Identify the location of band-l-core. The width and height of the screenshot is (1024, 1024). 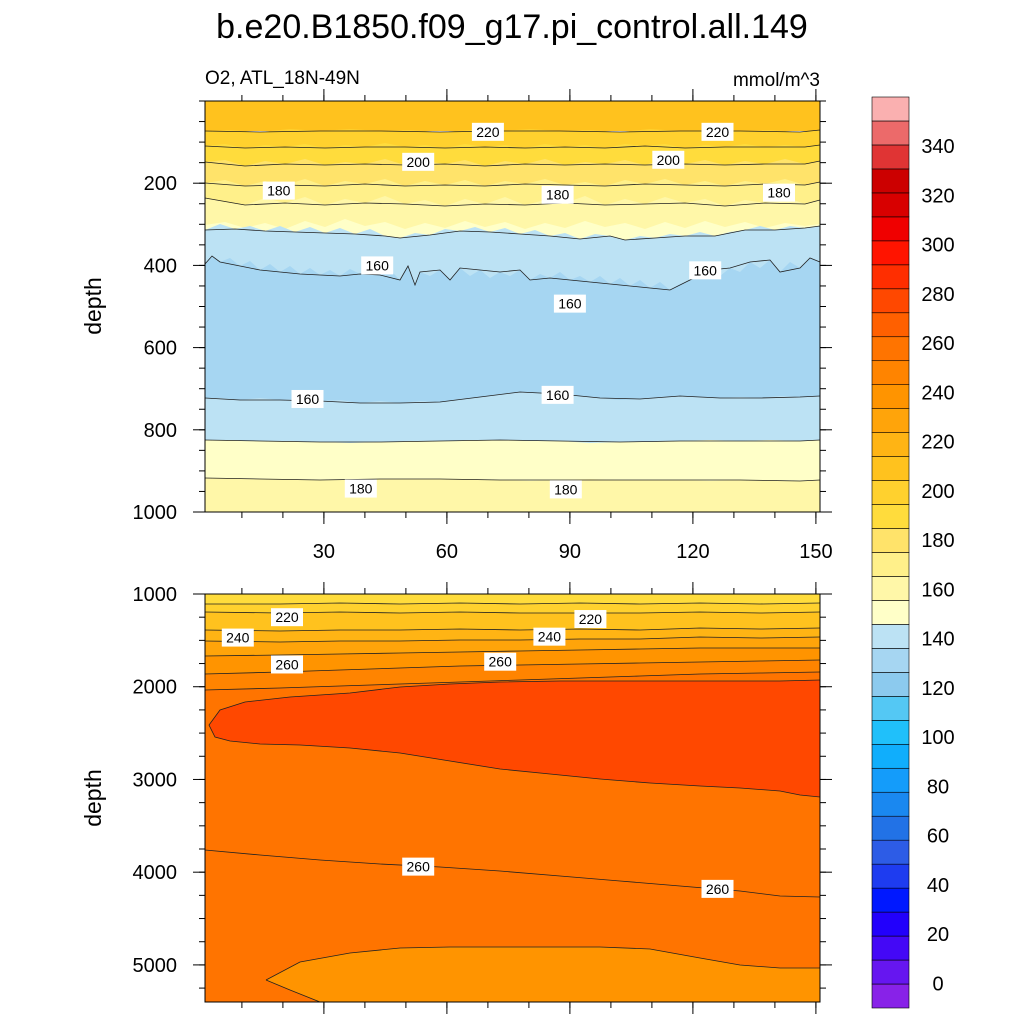
(514, 738).